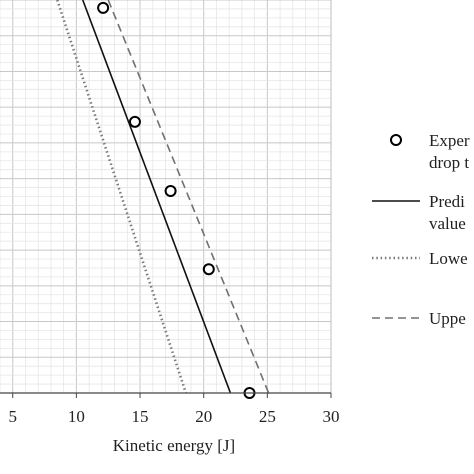 Image resolution: width=474 pixels, height=474 pixels. I want to click on x-tick-label: 10, so click(76, 416).